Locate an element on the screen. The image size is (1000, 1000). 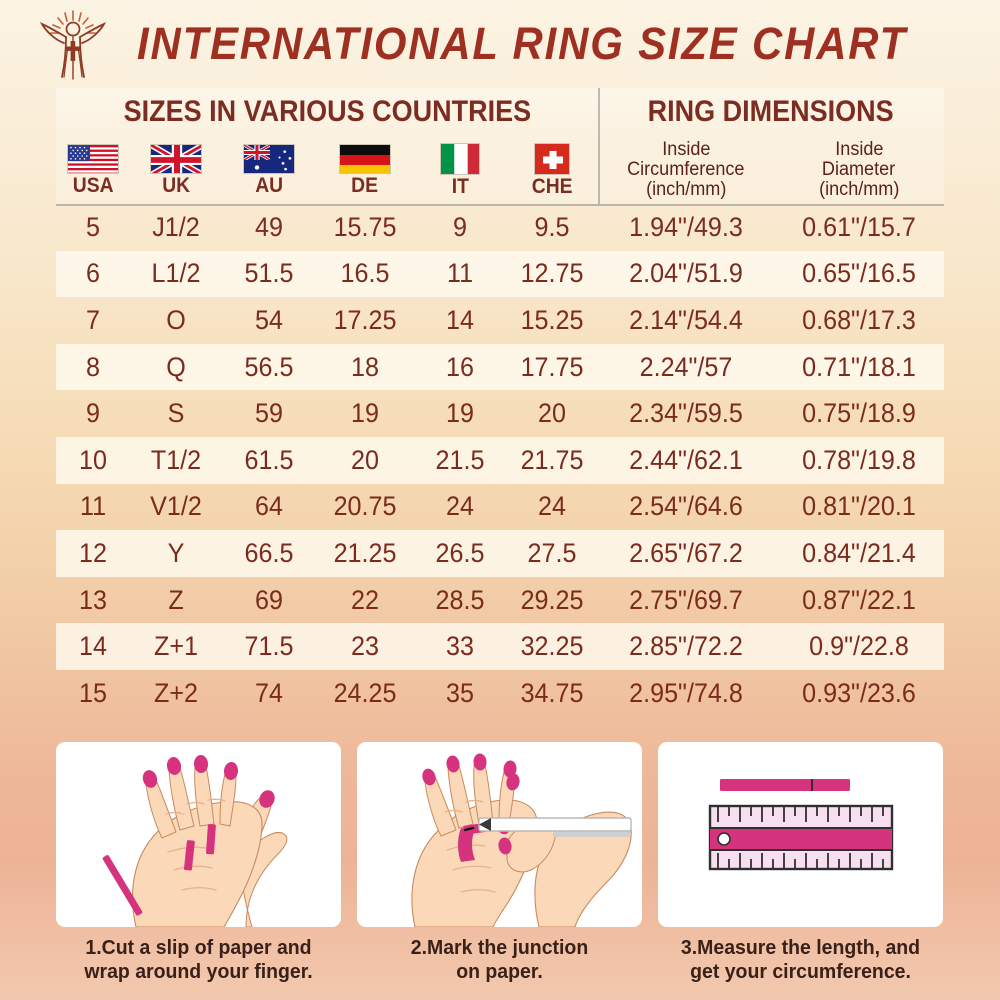
cell-au: 64 is located at coordinates (269, 506).